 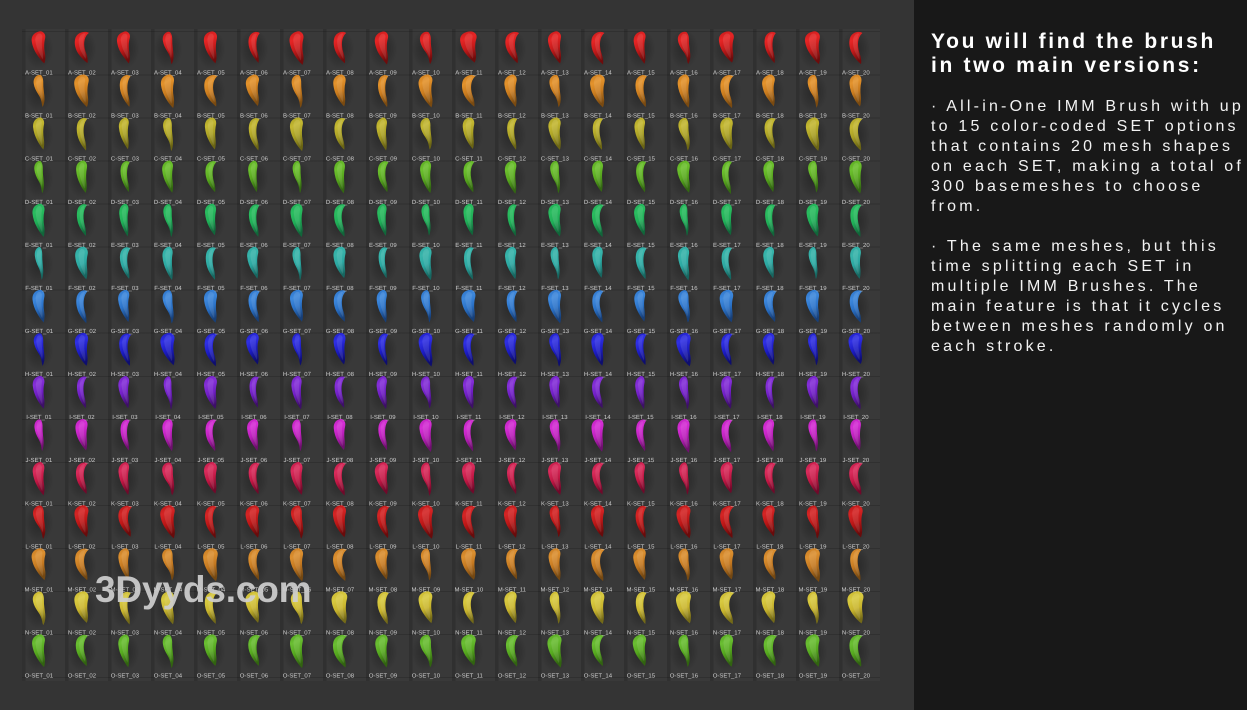 What do you see at coordinates (813, 417) in the screenshot?
I see `svg-text: I-SET_19` at bounding box center [813, 417].